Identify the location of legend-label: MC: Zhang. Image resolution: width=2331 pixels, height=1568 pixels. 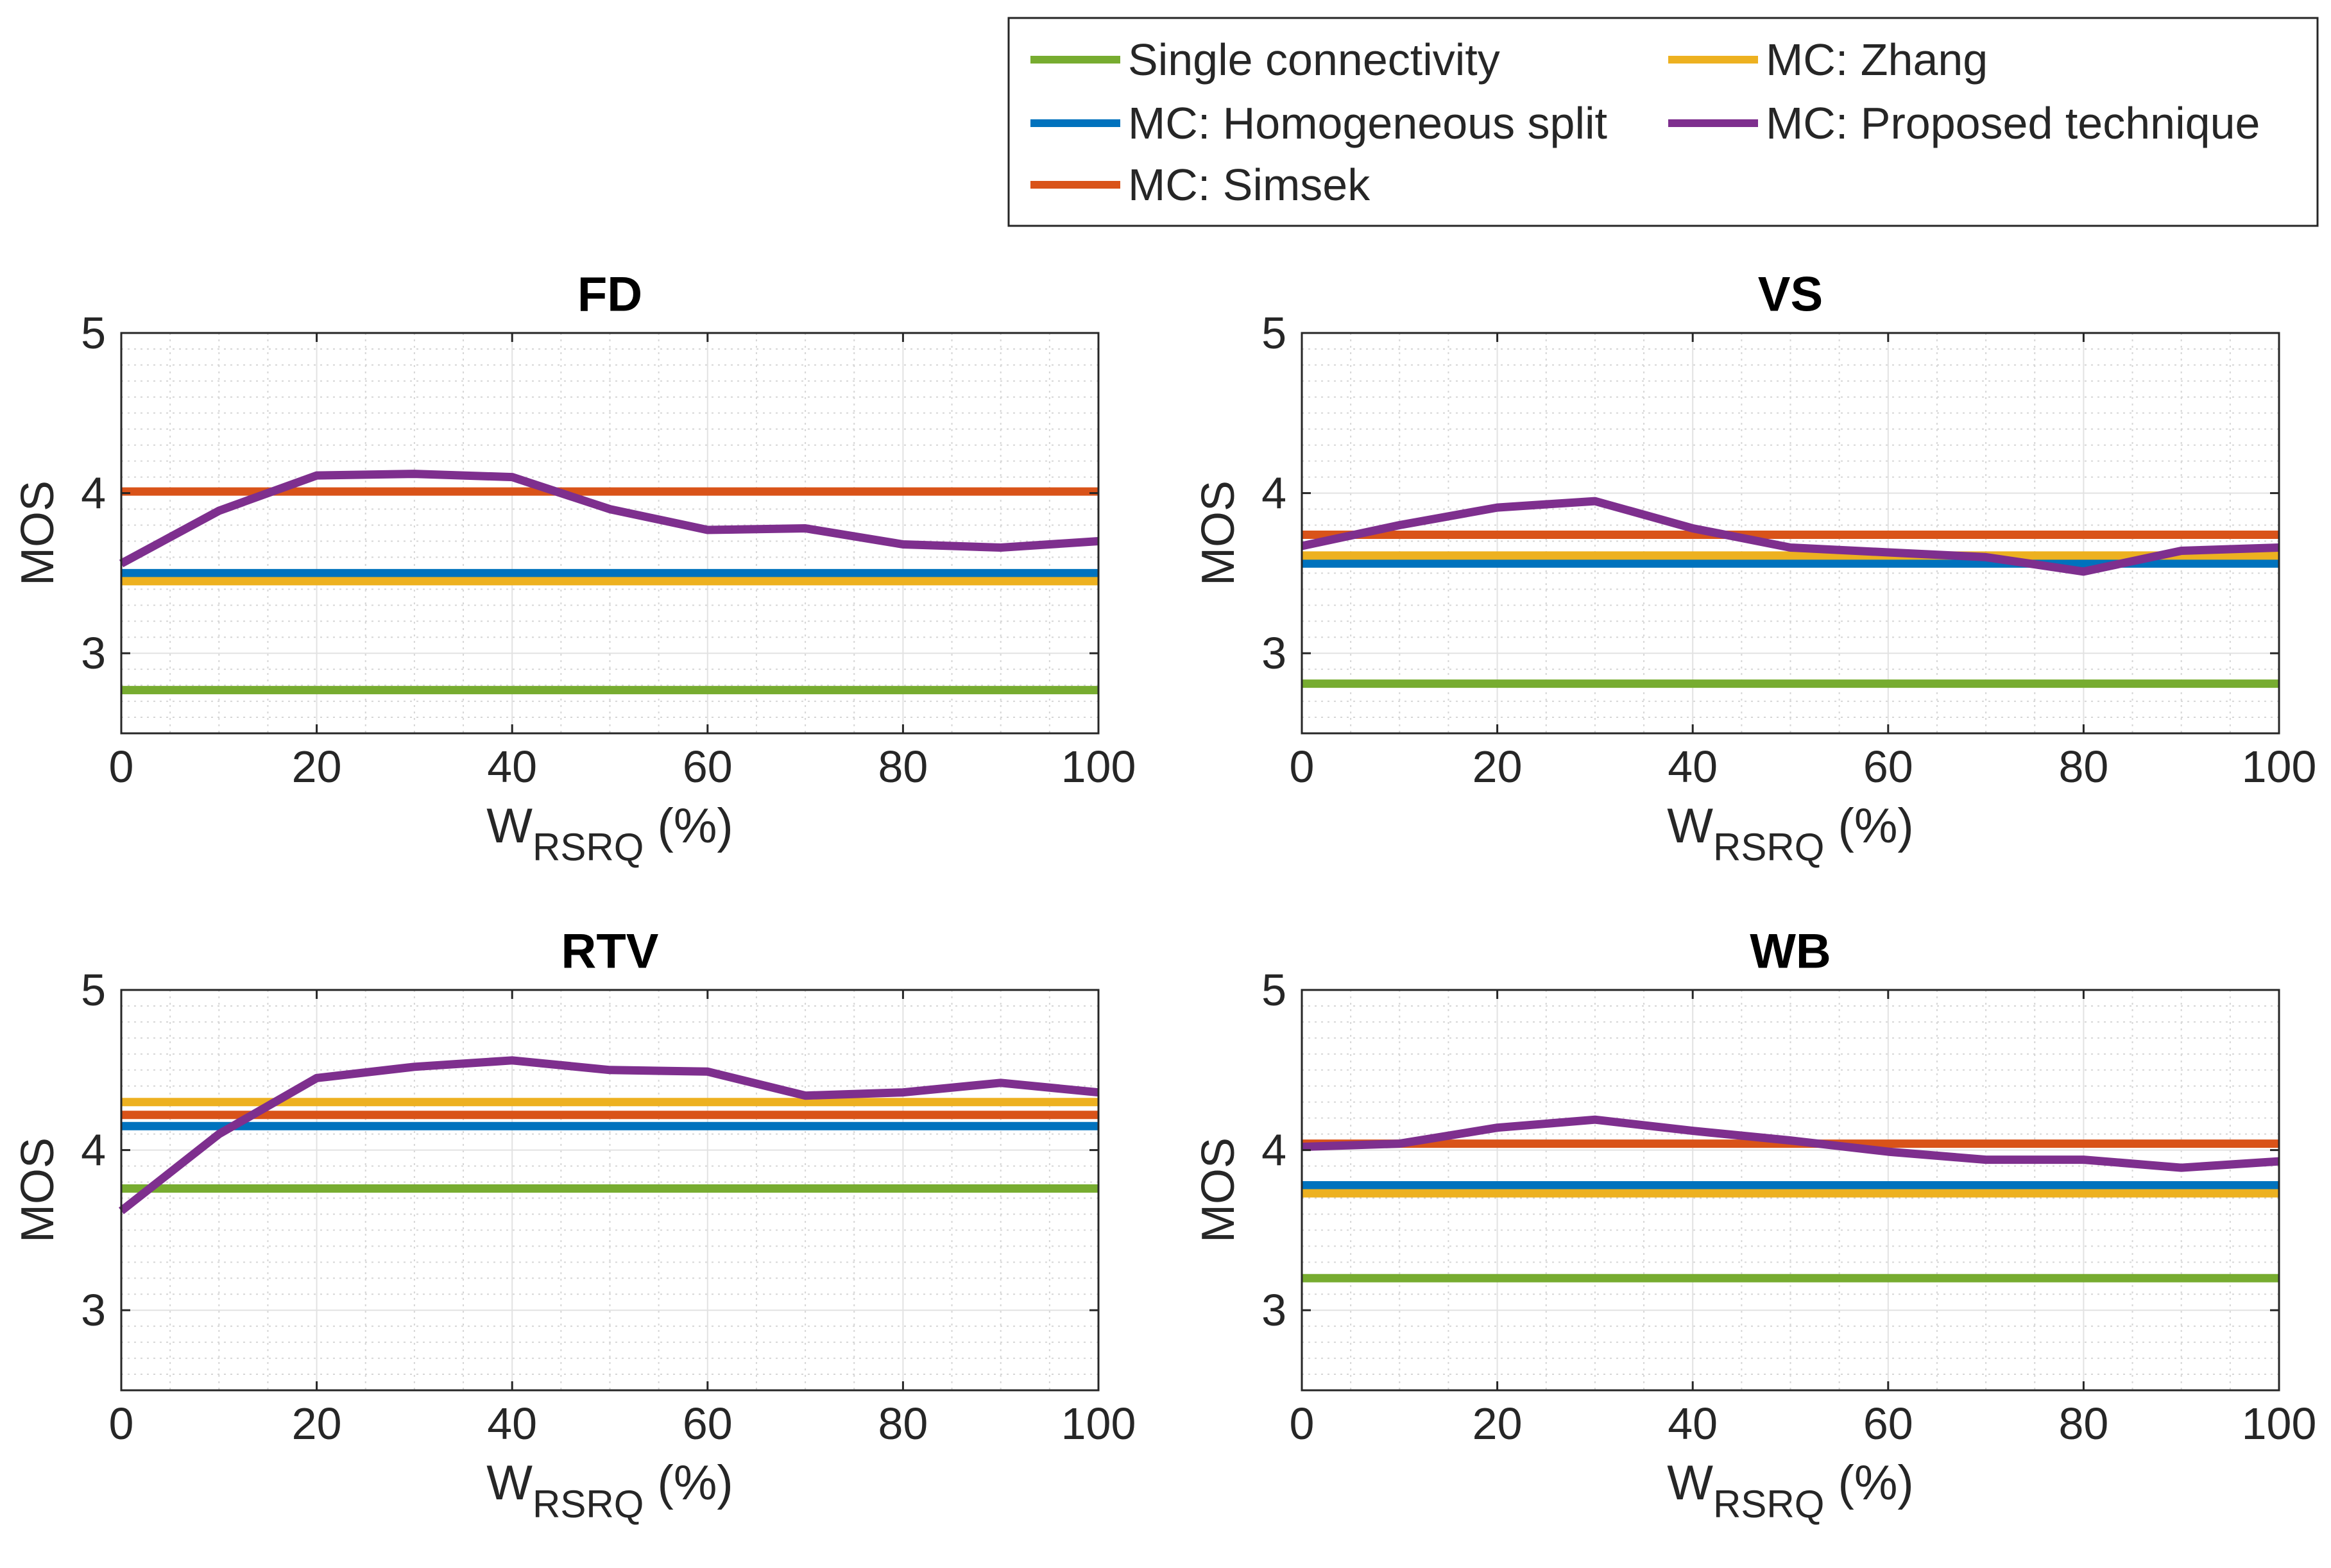
(1877, 60).